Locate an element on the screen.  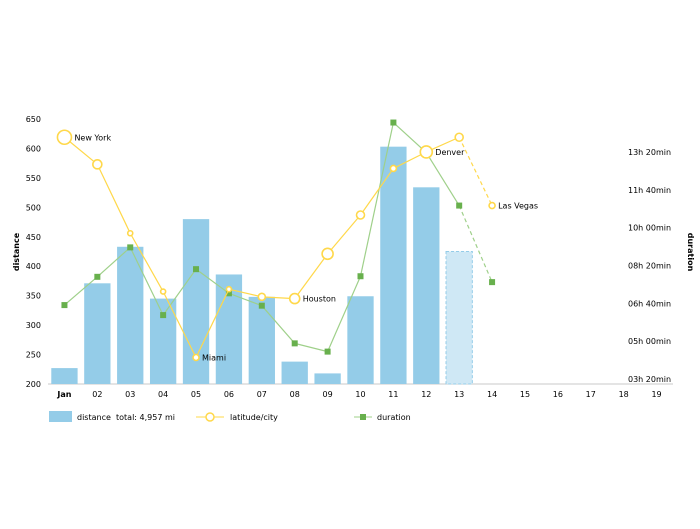
legend-label-duration: duration is located at coordinates (394, 417).